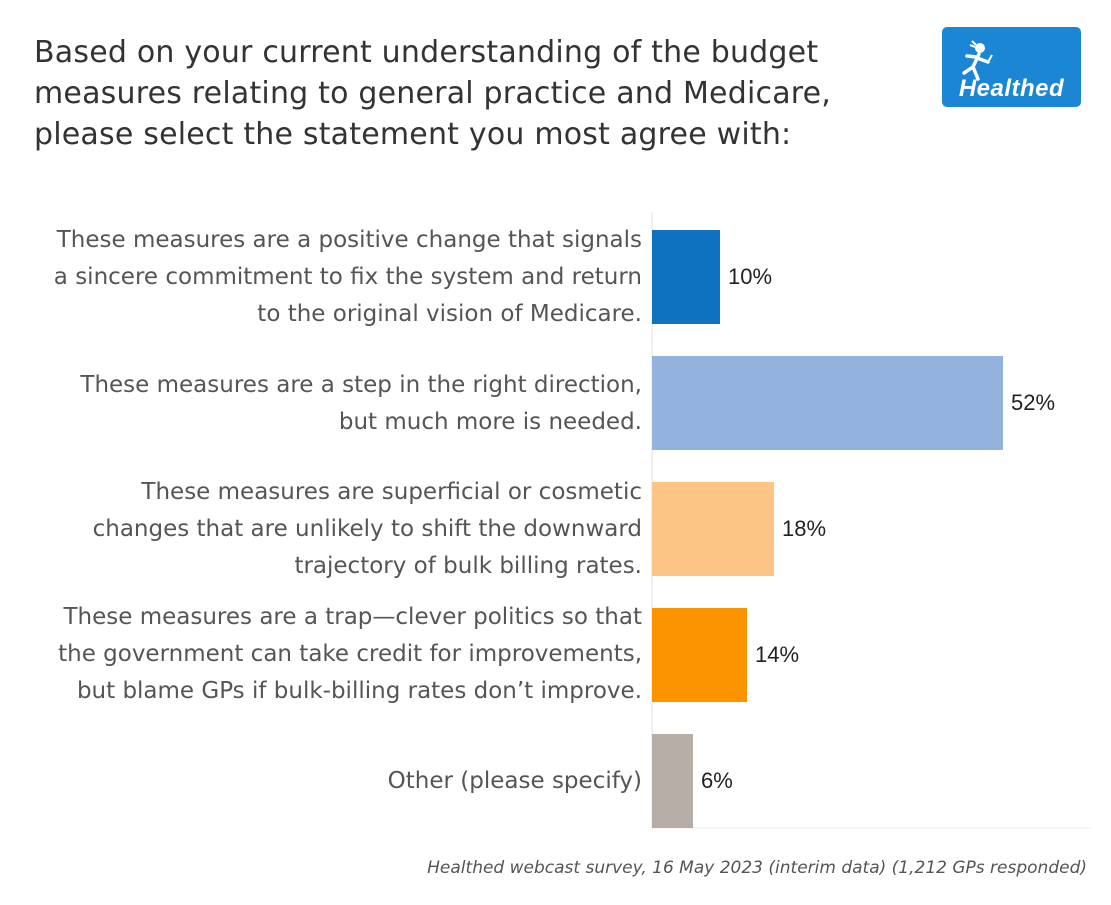 Image resolution: width=1111 pixels, height=905 pixels. Describe the element at coordinates (1033, 402) in the screenshot. I see `value-label-2: 52%` at that location.